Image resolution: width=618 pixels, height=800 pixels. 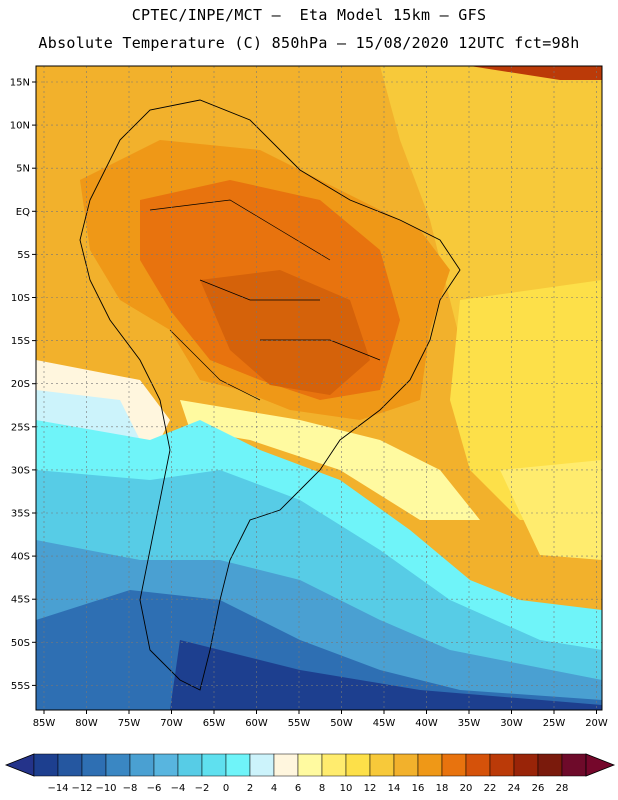 I want to click on colorbar-label: 28, so click(x=562, y=788).